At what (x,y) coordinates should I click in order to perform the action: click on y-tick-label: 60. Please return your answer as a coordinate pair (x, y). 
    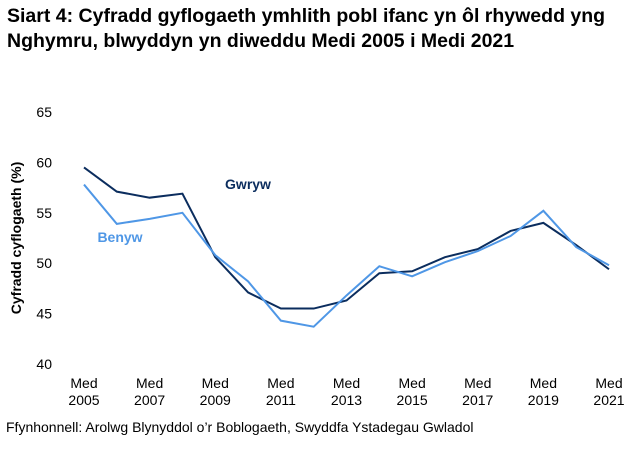
    Looking at the image, I should click on (44, 162).